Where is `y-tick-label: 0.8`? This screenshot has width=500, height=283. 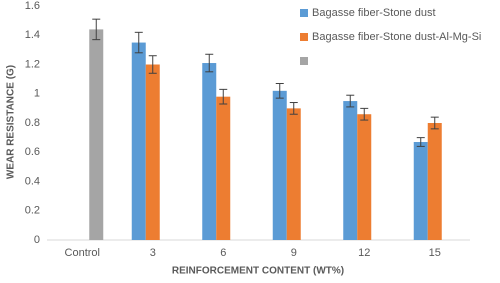
y-tick-label: 0.8 is located at coordinates (32, 123).